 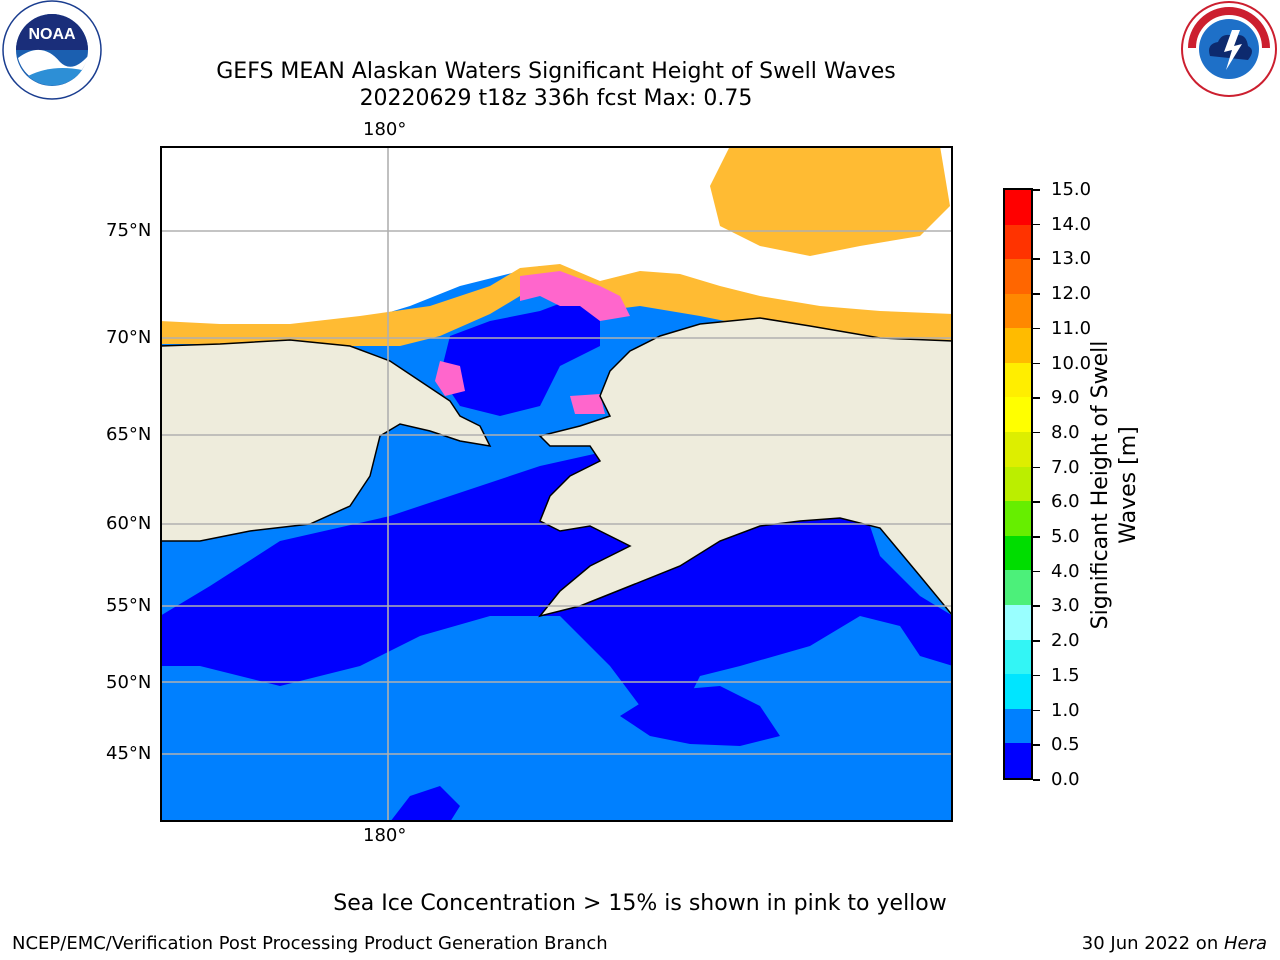 I want to click on lat-label-70n: 70°N, so click(x=129, y=337).